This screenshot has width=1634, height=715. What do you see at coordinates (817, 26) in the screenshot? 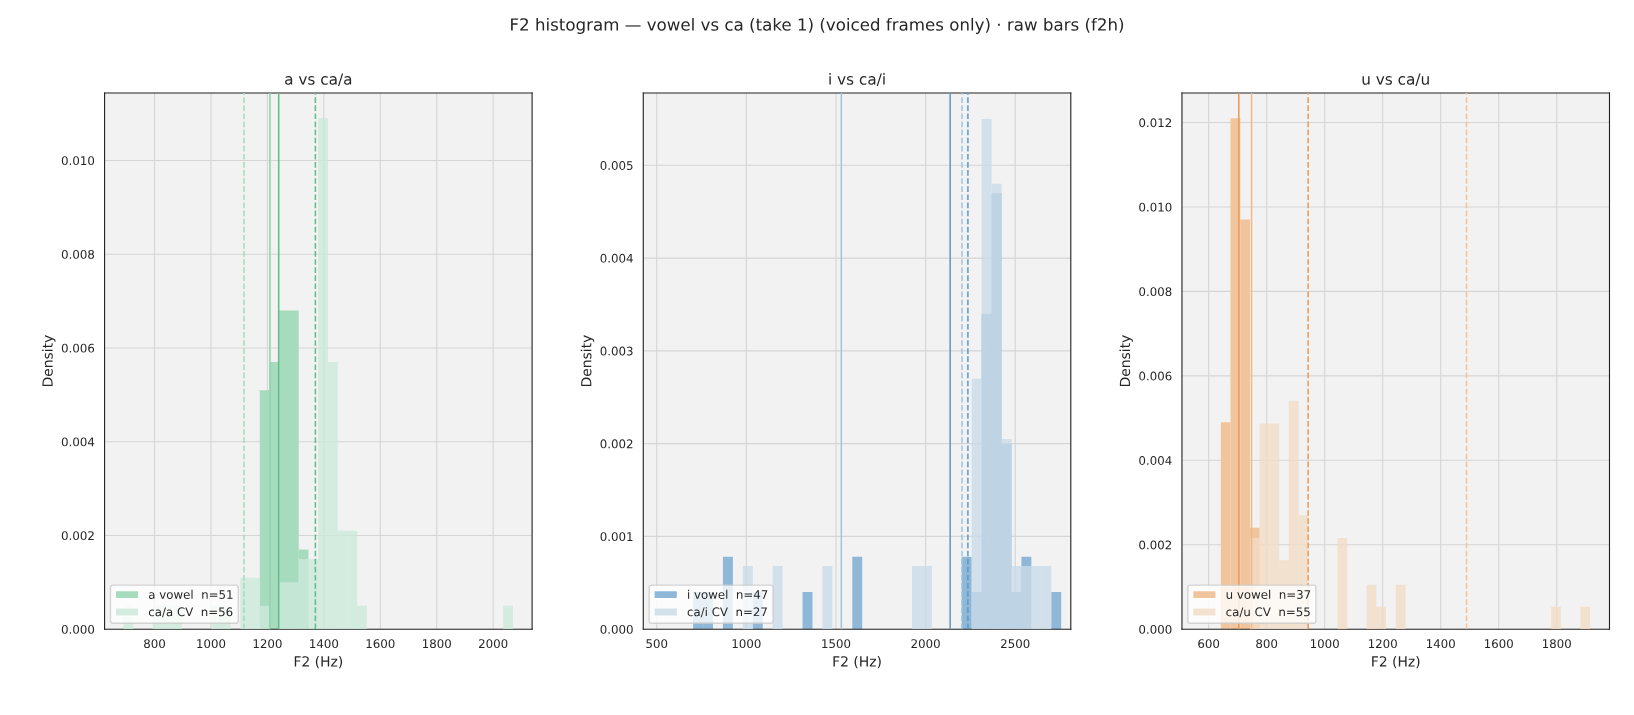
I see `text: F2 histogram — vowel vs ca (take 1) (voiced frames only) · raw bars (f2h)` at bounding box center [817, 26].